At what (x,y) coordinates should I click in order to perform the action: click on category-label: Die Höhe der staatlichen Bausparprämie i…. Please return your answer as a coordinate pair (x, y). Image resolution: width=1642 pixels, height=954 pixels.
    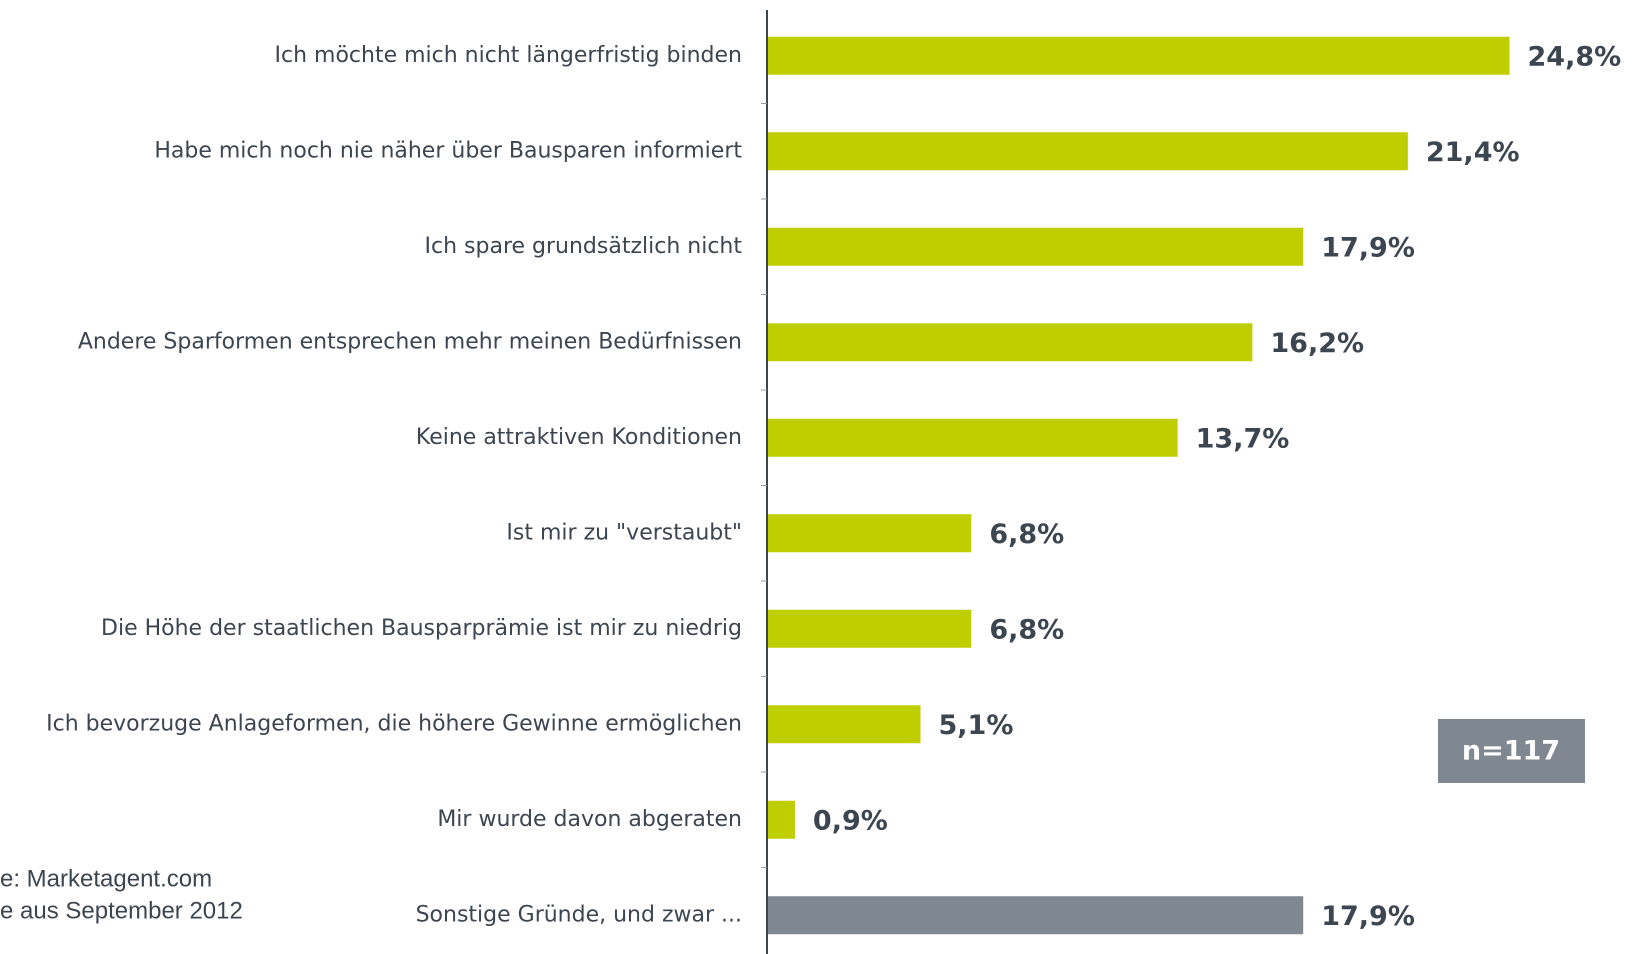
    Looking at the image, I should click on (421, 628).